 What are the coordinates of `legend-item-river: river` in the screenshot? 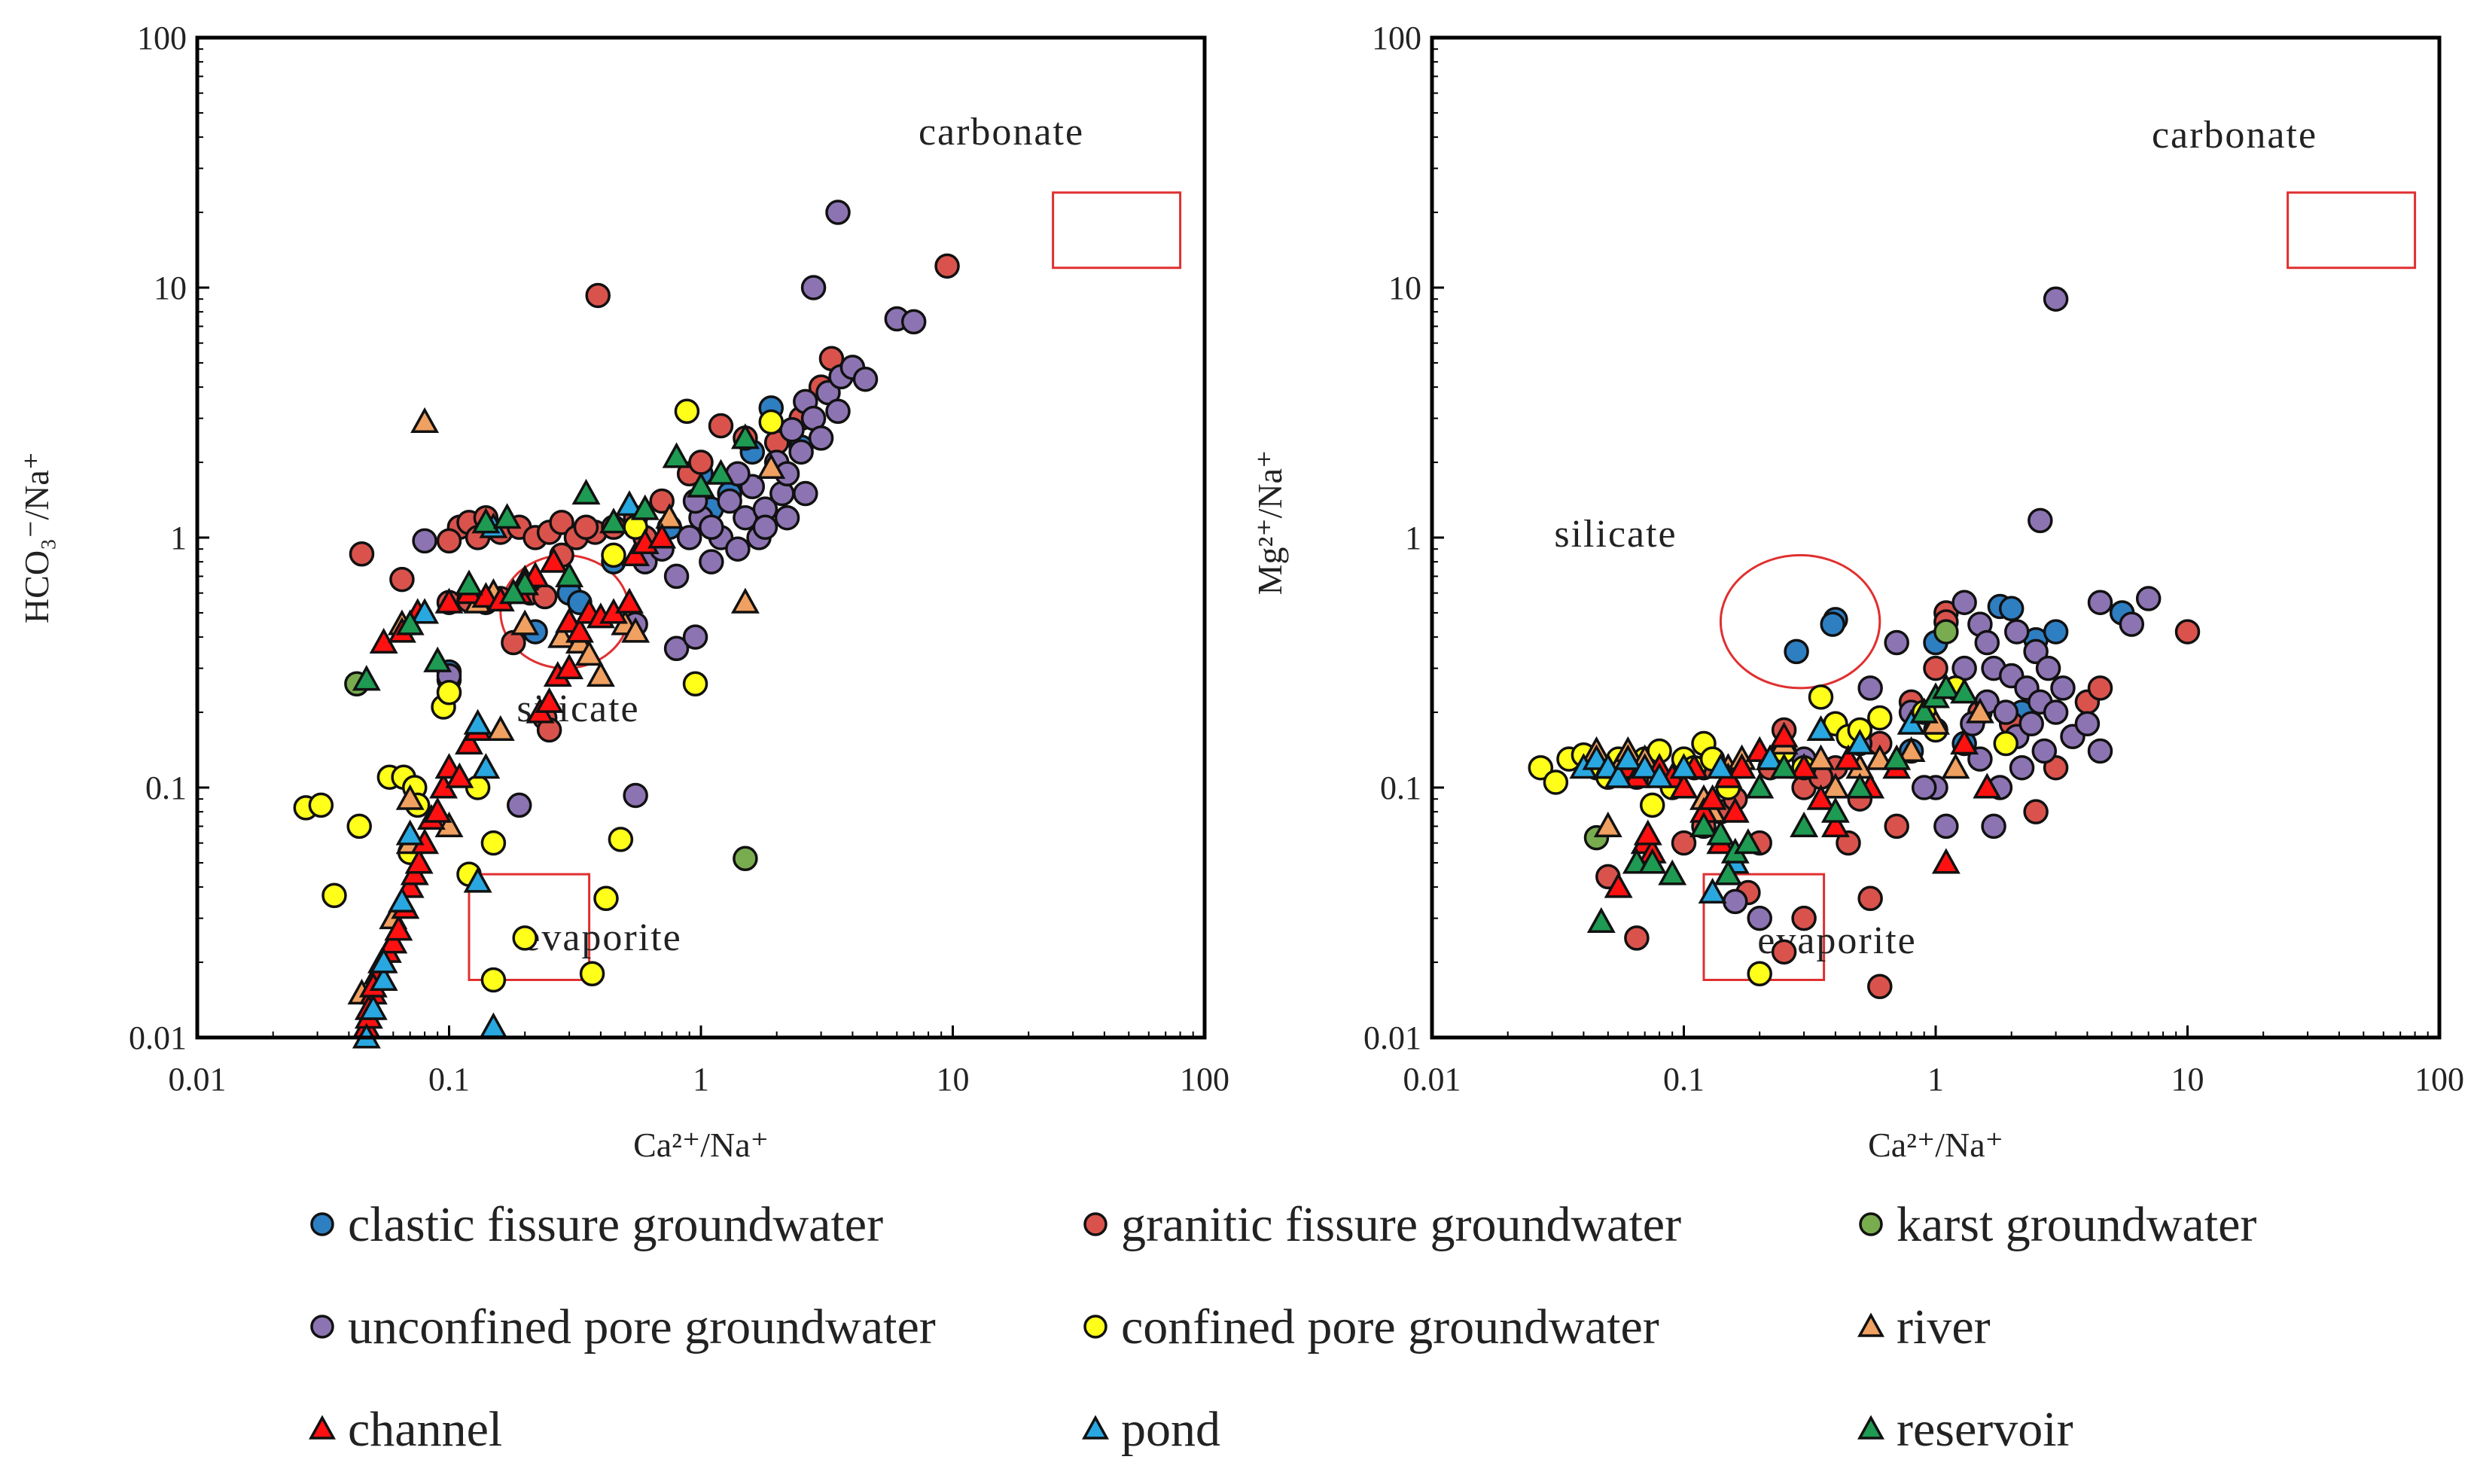 It's located at (1924, 1327).